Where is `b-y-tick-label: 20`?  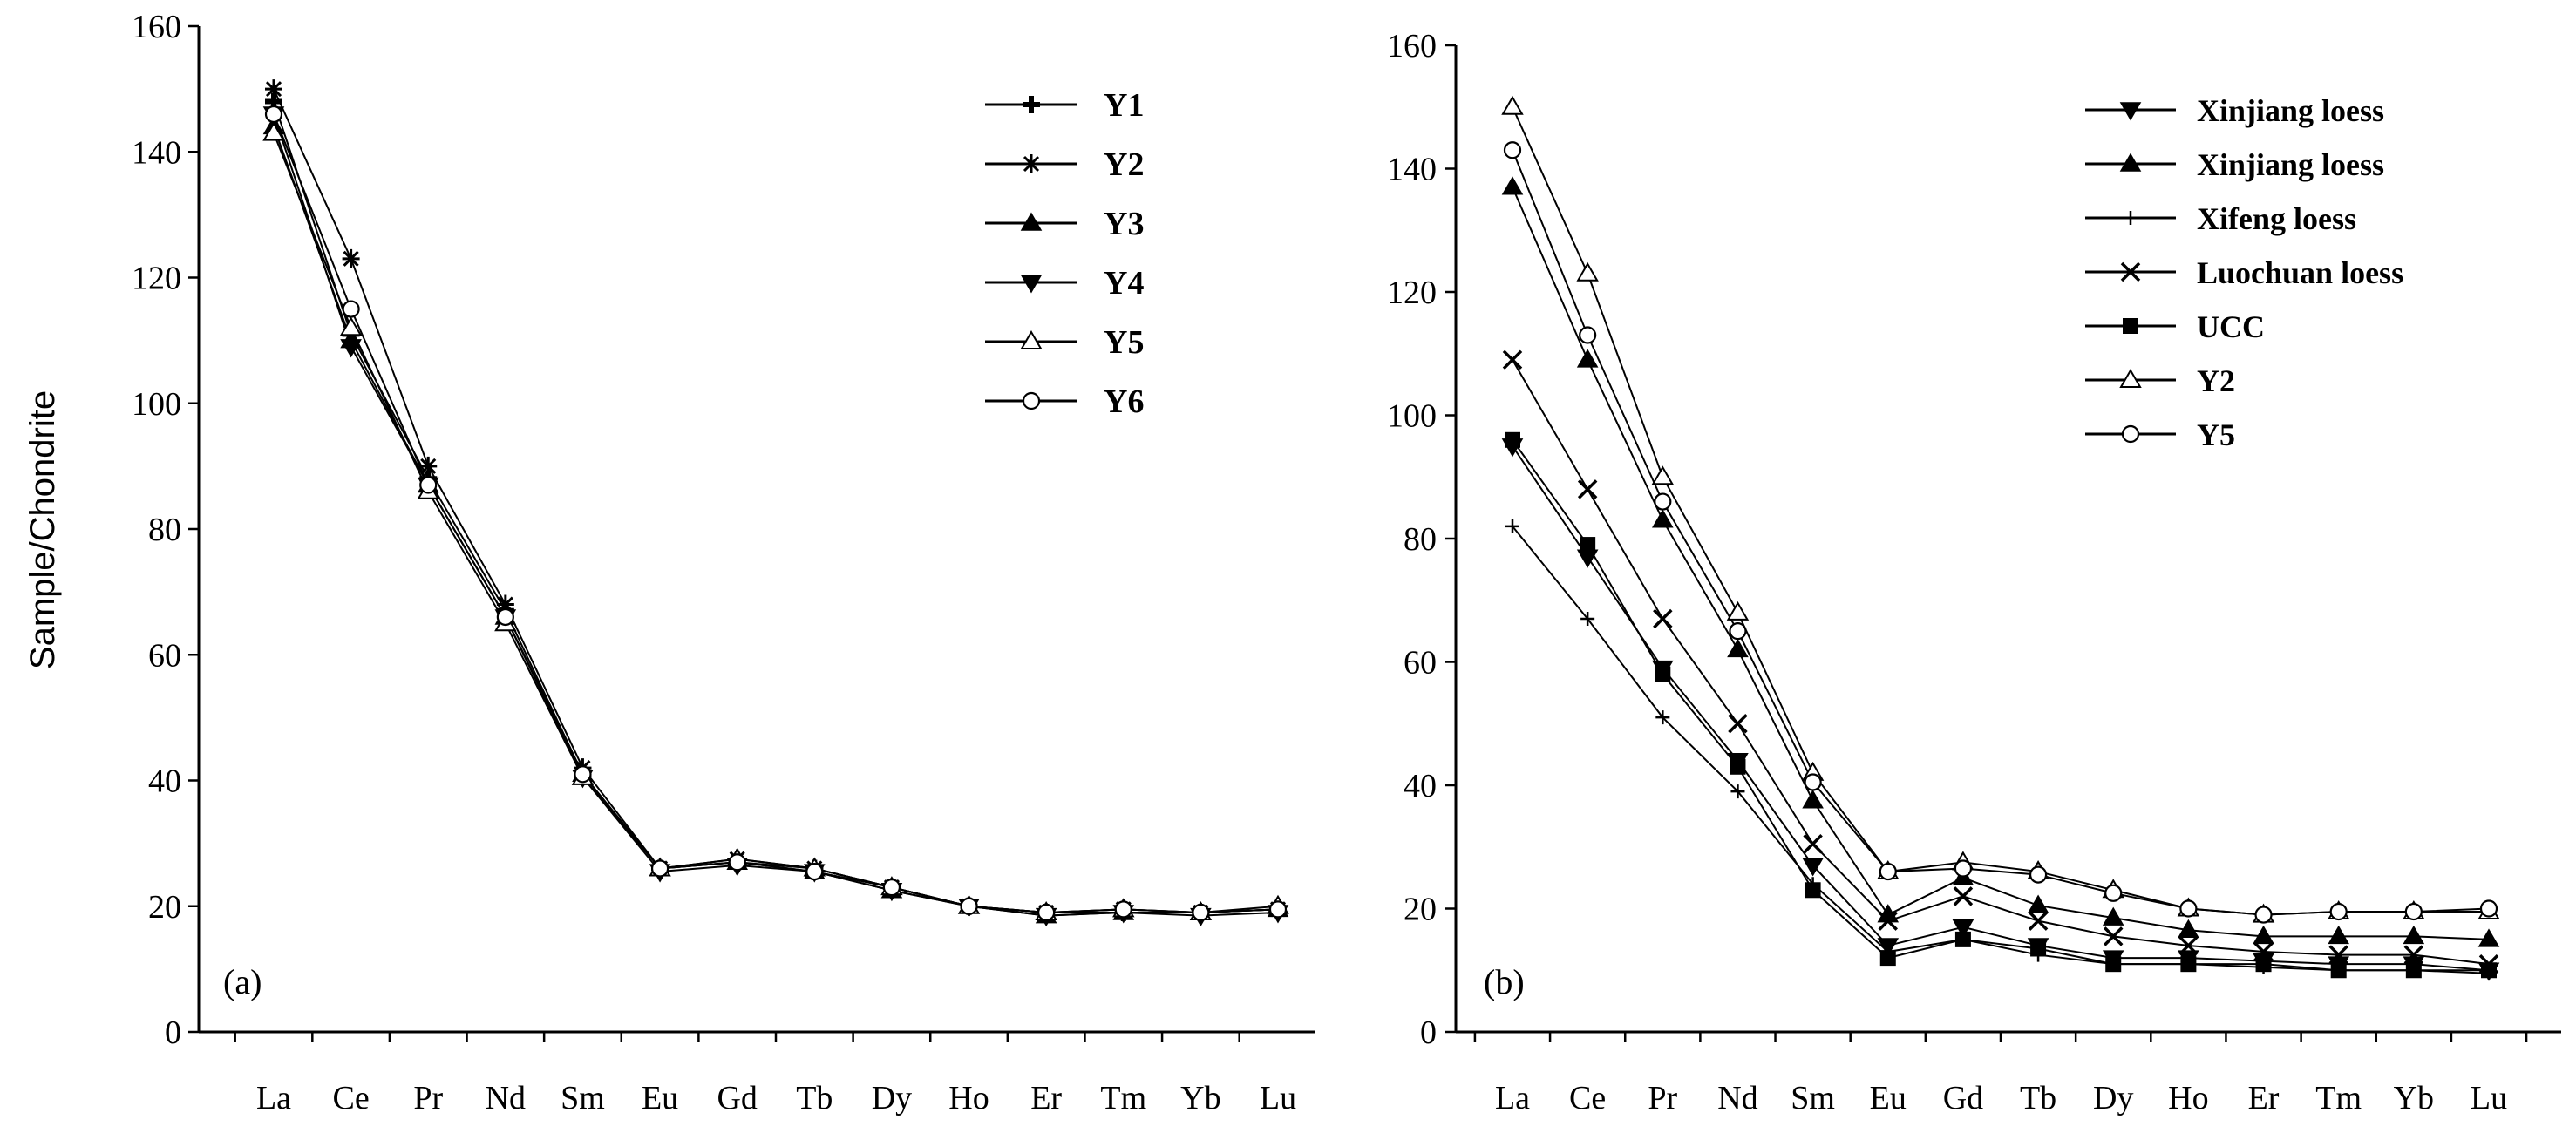 b-y-tick-label: 20 is located at coordinates (1420, 910).